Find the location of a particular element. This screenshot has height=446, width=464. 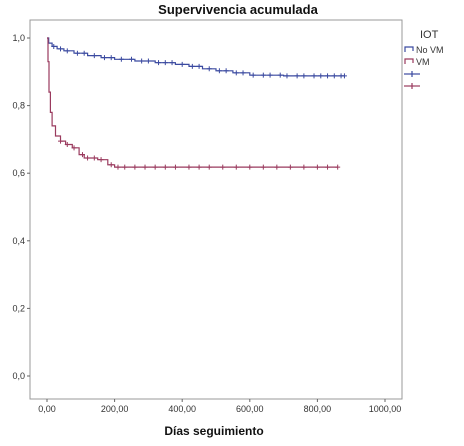

y-tick-label: 0,4 is located at coordinates (18, 241).